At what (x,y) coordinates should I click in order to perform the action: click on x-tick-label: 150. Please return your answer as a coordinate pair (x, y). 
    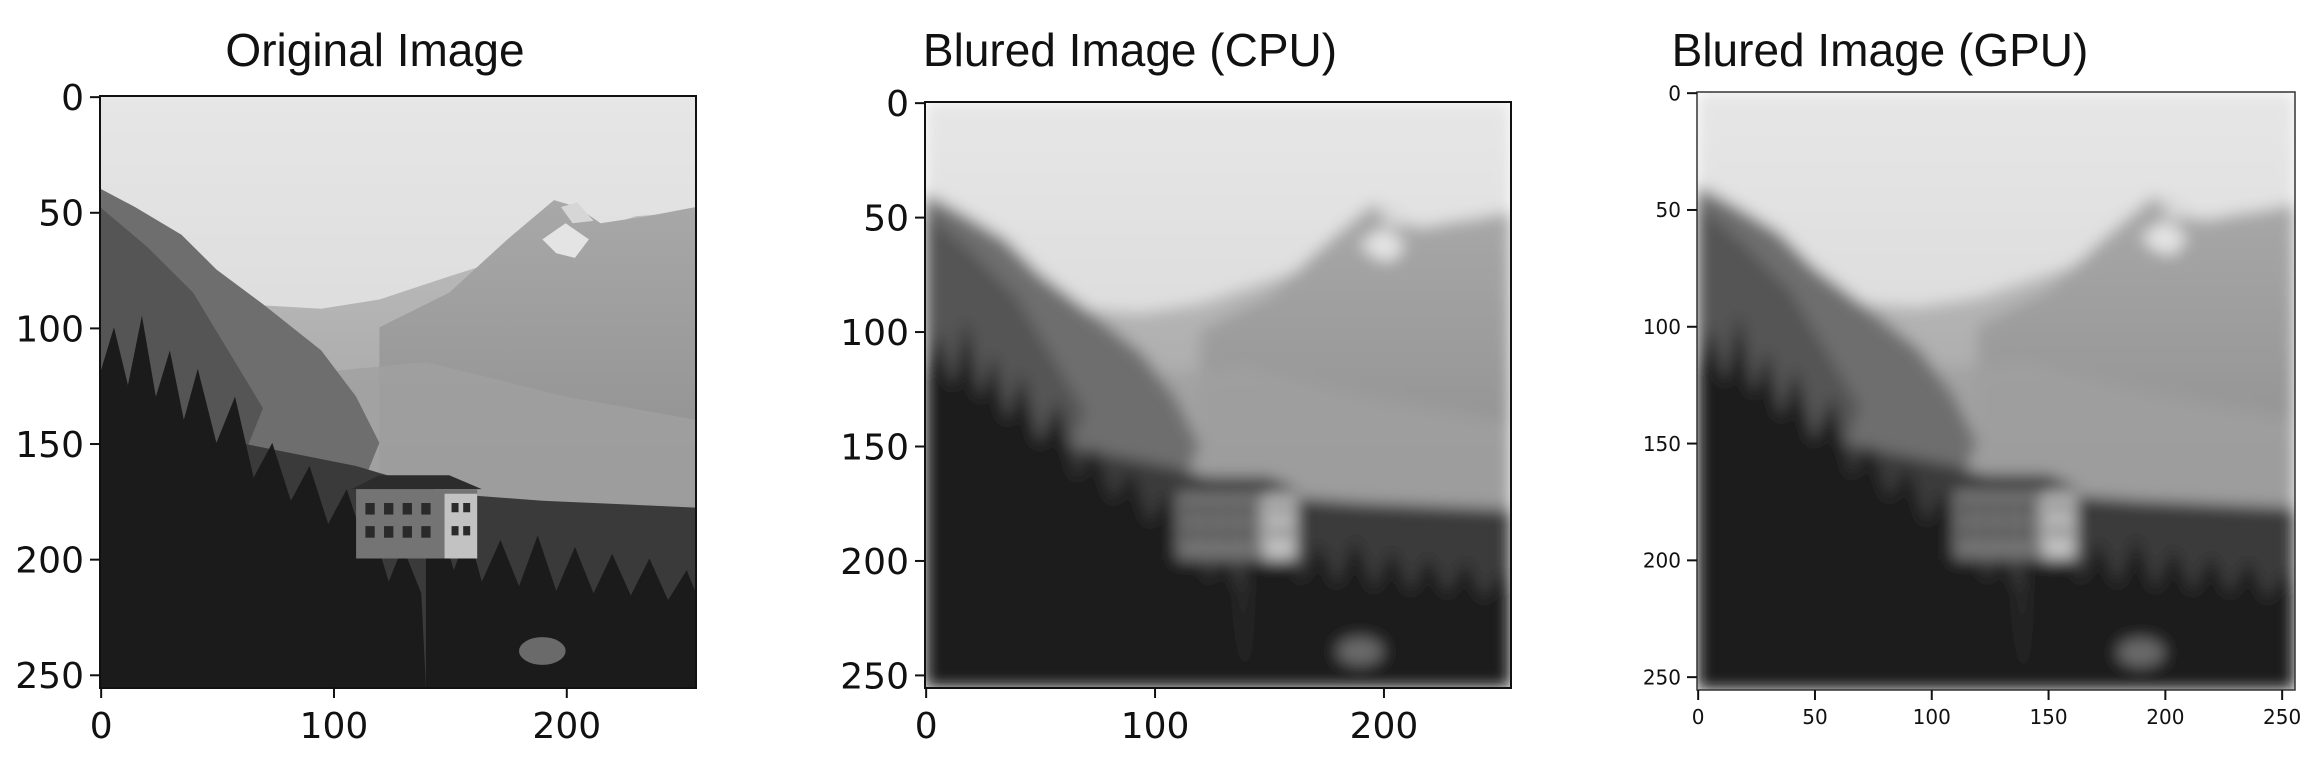
    Looking at the image, I should click on (2048, 717).